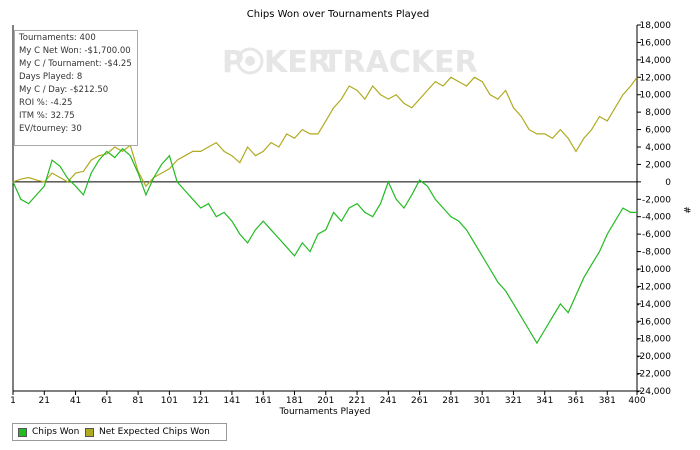 The image size is (700, 450). Describe the element at coordinates (50, 129) in the screenshot. I see `stat-ev-tourney: EV/tourney: 30` at that location.